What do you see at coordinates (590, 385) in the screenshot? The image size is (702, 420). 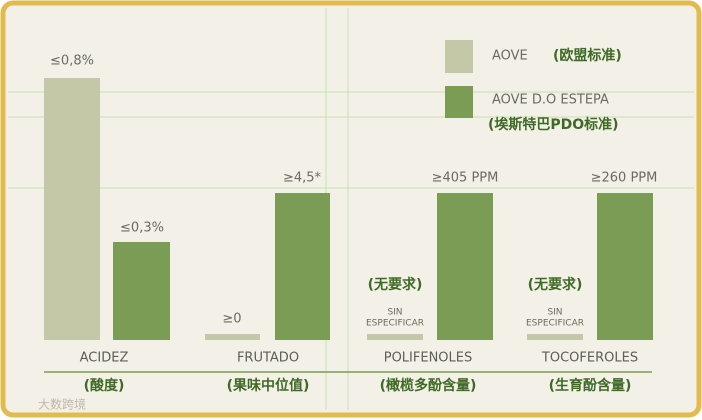 I see `category-label-zh: (生育酚含量)` at bounding box center [590, 385].